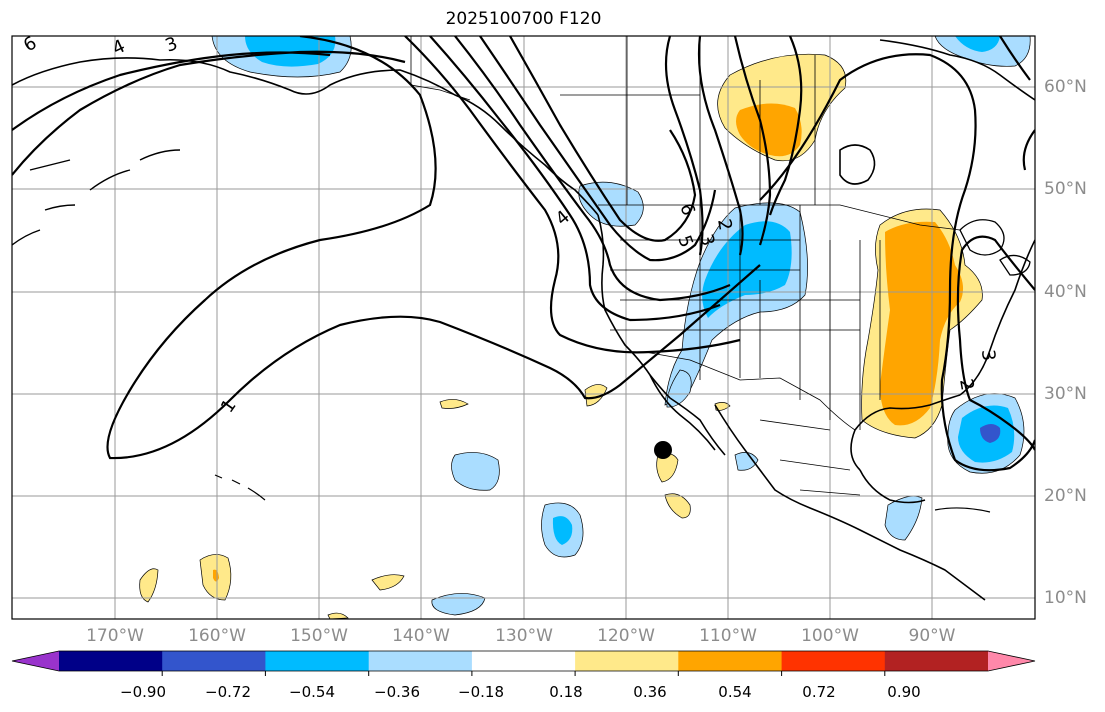 The width and height of the screenshot is (1105, 712). Describe the element at coordinates (421, 636) in the screenshot. I see `lon-label-140w: 140°W` at that location.